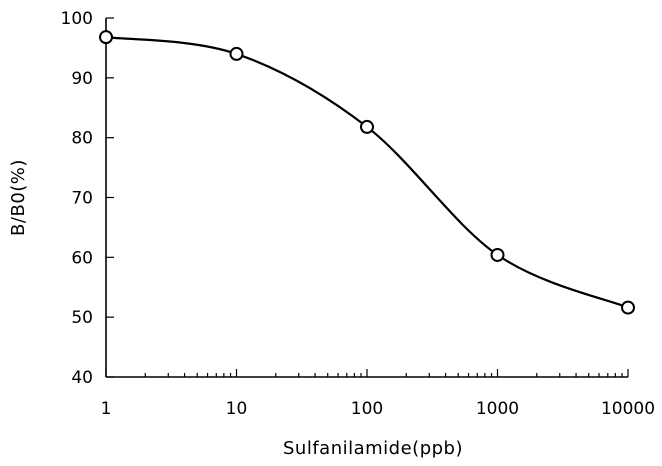  Describe the element at coordinates (367, 409) in the screenshot. I see `x-tick-label: 100` at that location.